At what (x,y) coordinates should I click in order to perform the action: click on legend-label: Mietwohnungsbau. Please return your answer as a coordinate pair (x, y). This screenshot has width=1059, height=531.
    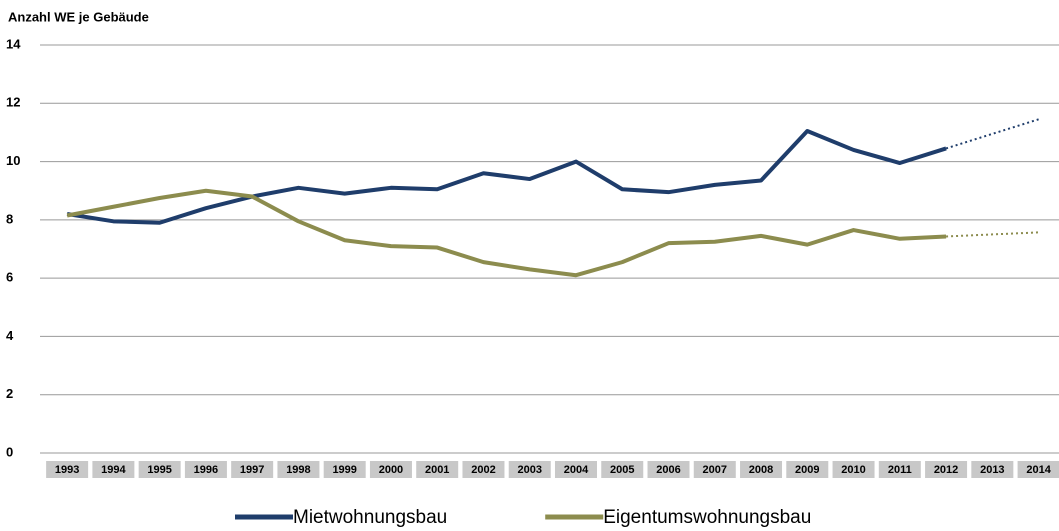
    Looking at the image, I should click on (370, 517).